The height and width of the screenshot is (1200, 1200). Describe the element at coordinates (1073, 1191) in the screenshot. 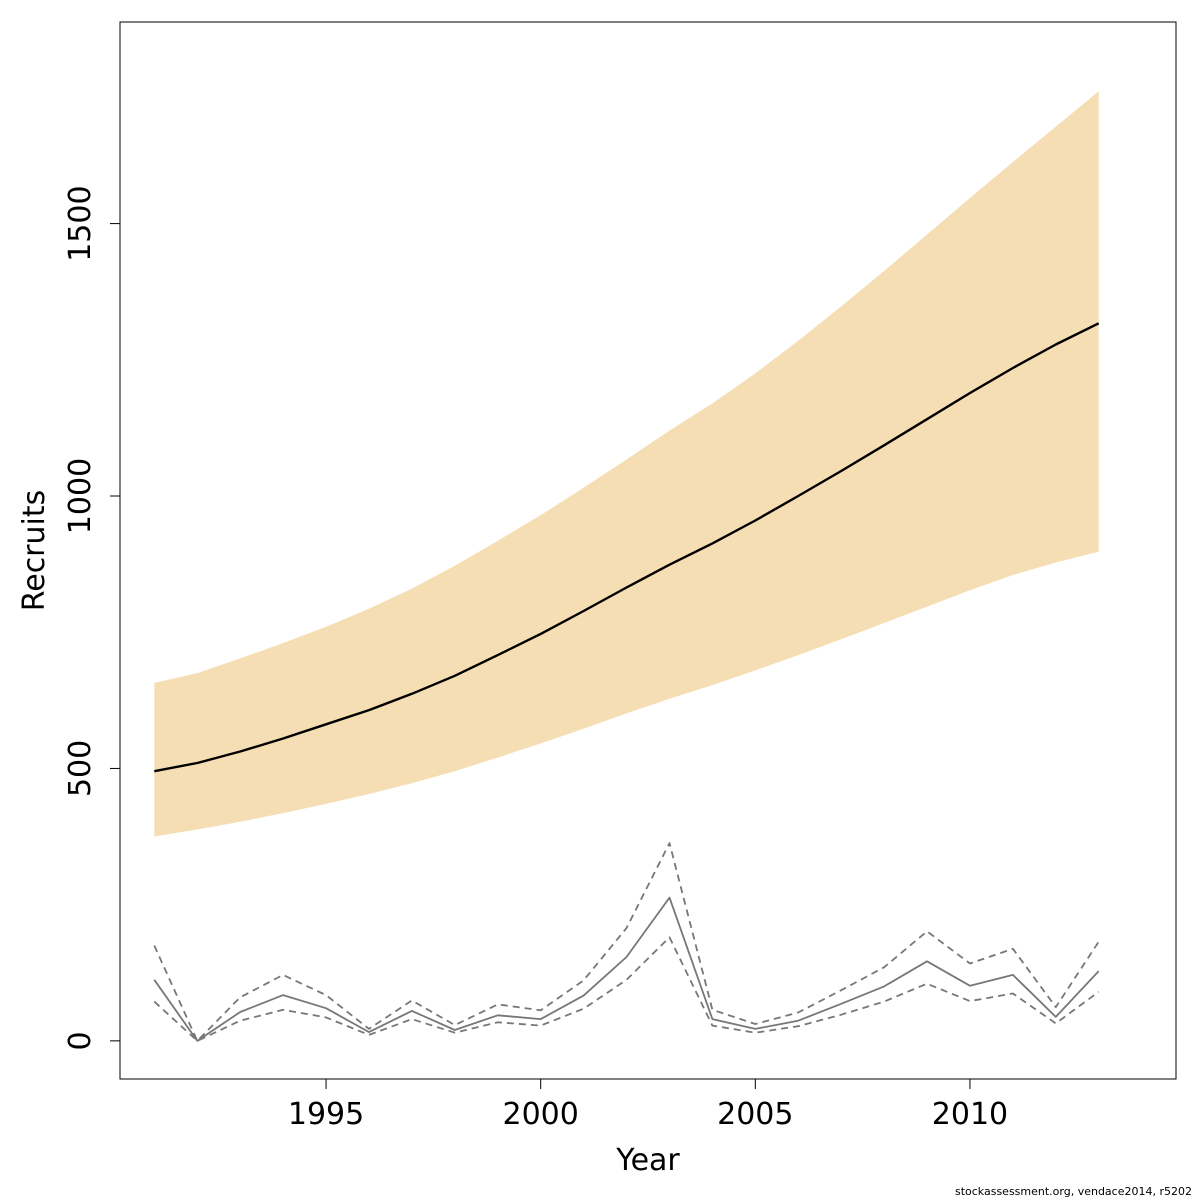

I see `footer-credit: stockassessment.org, vendace2014, r5202` at that location.